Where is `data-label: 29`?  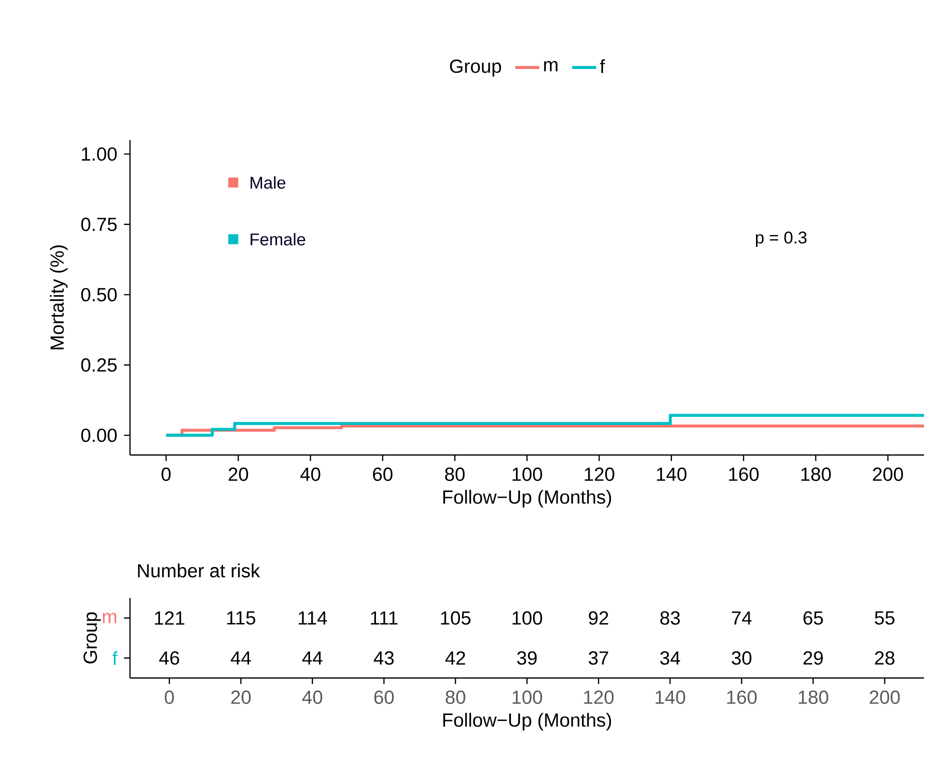 data-label: 29 is located at coordinates (813, 658).